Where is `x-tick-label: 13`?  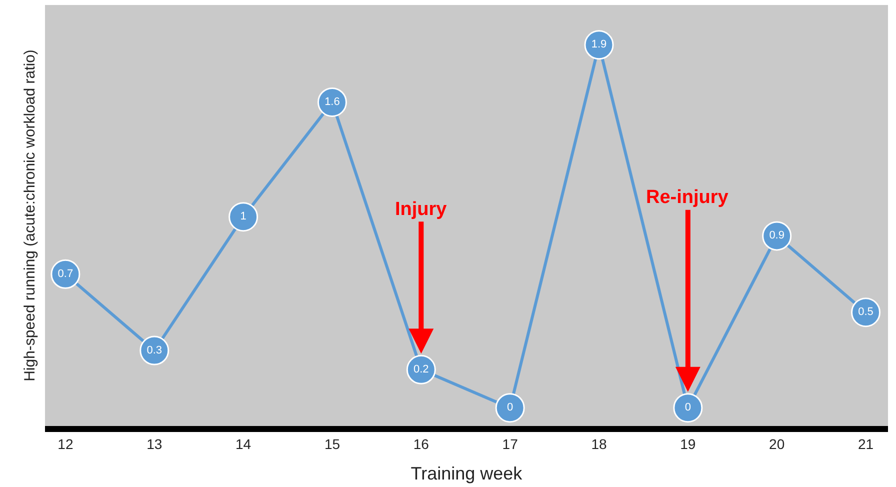 x-tick-label: 13 is located at coordinates (154, 444).